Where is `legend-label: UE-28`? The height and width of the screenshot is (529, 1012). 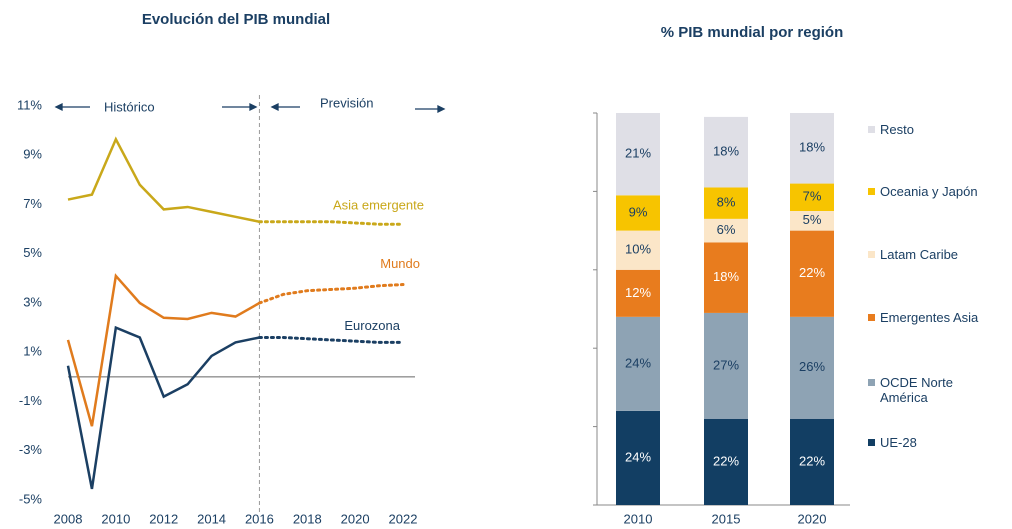
legend-label: UE-28 is located at coordinates (898, 442).